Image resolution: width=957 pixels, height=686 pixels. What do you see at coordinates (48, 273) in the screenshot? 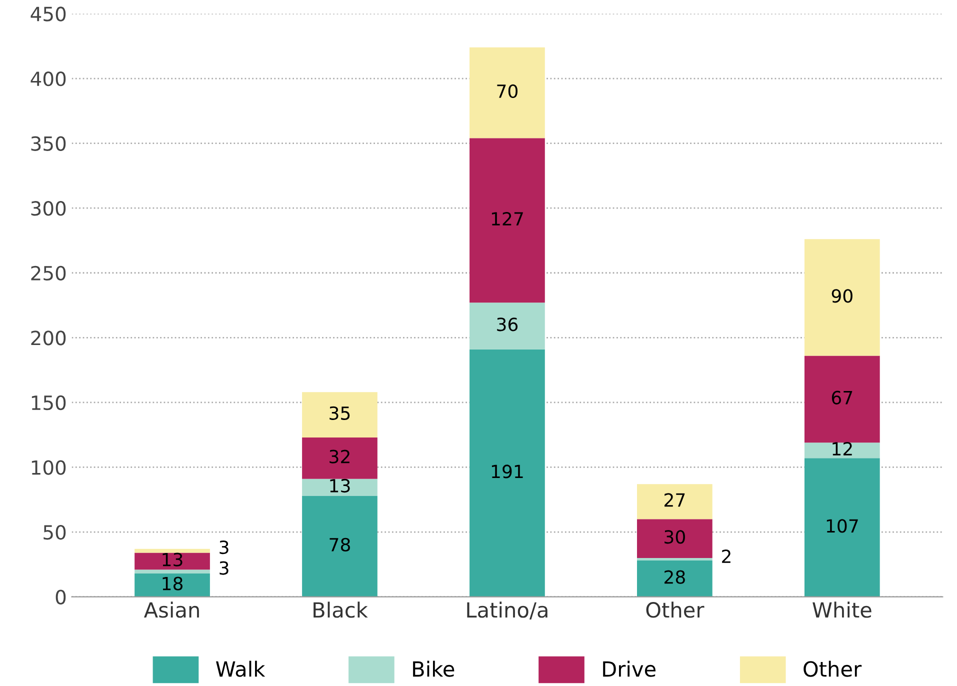
I see `y-tick-label: 250` at bounding box center [48, 273].